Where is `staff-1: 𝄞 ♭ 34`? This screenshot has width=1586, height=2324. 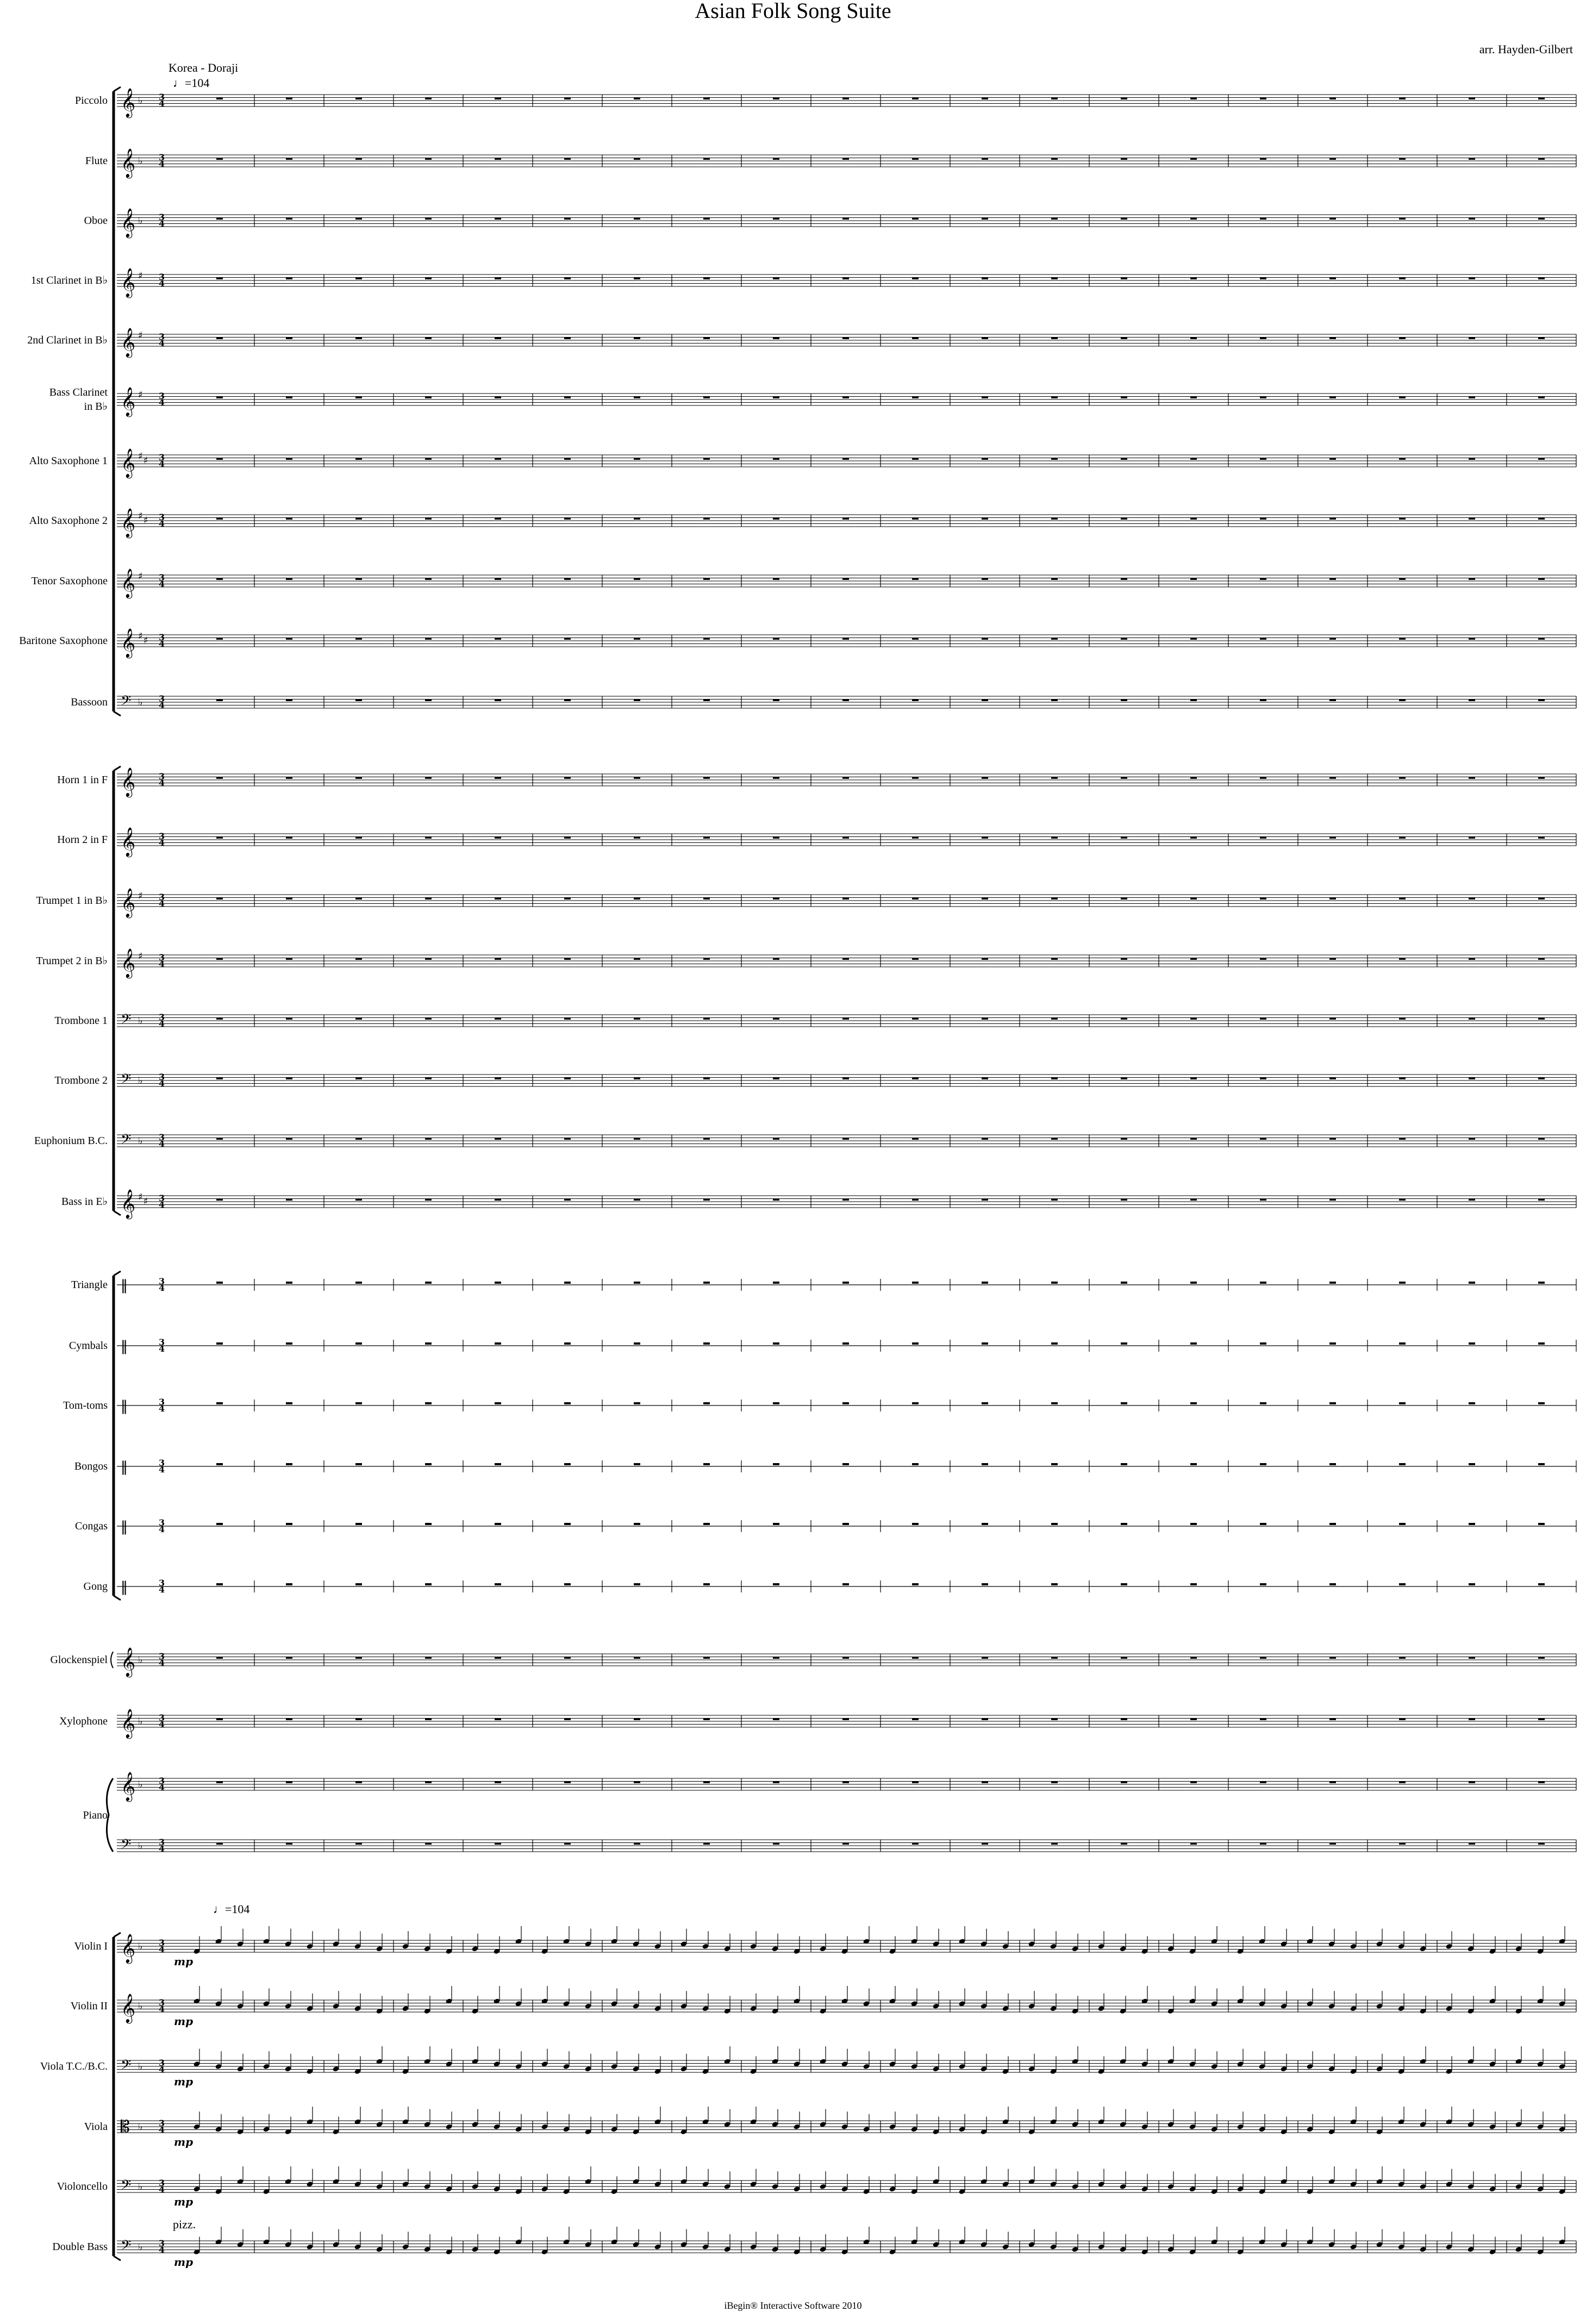
staff-1: 𝄞 ♭ 34 is located at coordinates (847, 163).